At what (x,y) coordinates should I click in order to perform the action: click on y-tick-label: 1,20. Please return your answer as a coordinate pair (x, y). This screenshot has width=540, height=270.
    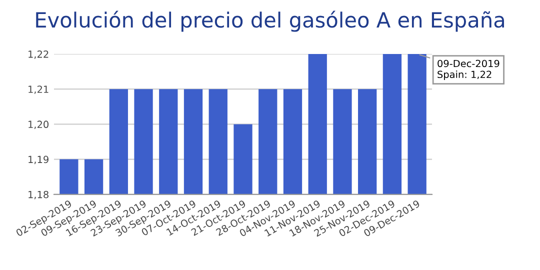
    Looking at the image, I should click on (38, 125).